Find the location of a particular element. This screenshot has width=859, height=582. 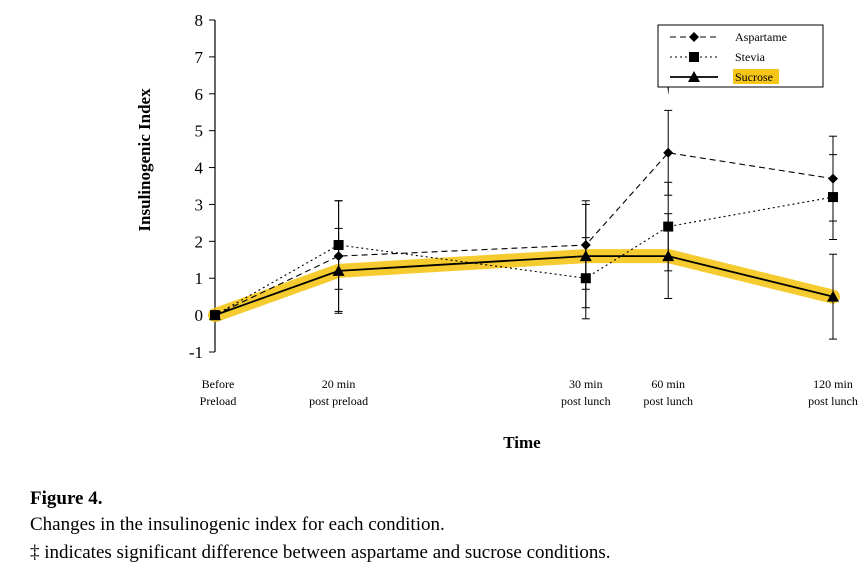

y-tick-label: 4 is located at coordinates (199, 168).